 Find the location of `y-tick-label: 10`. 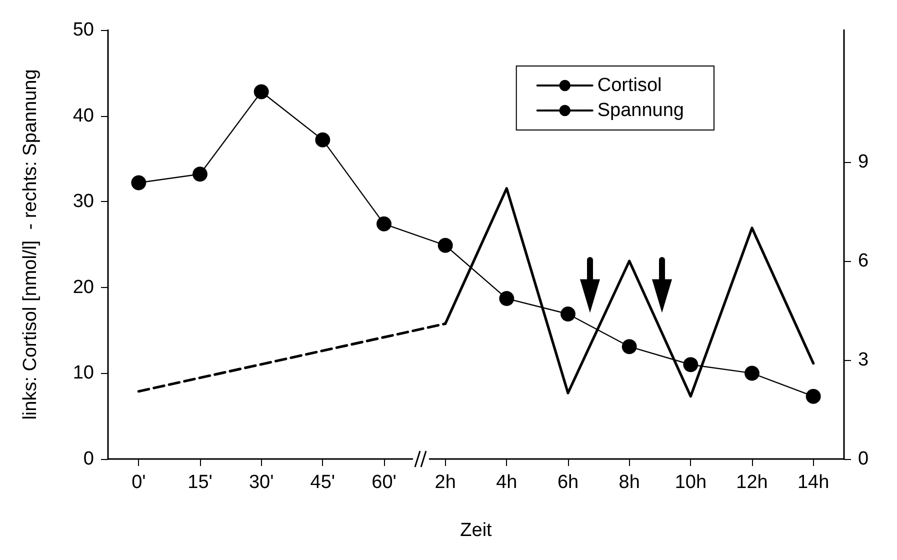

y-tick-label: 10 is located at coordinates (83, 373).